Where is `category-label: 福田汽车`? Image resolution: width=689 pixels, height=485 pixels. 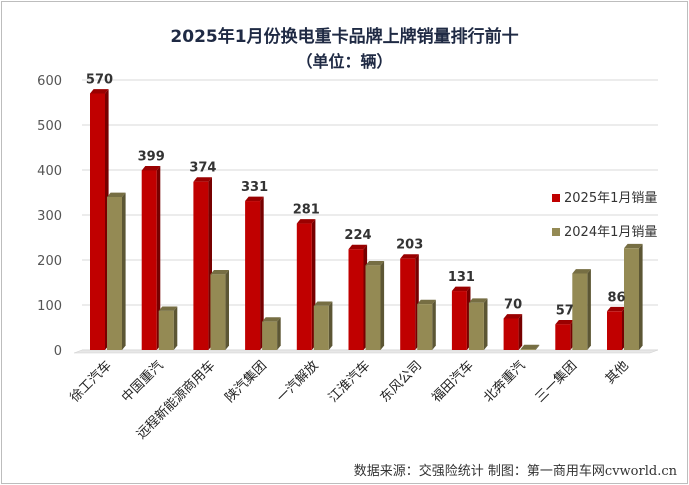
category-label: 福田汽车 is located at coordinates (453, 382).